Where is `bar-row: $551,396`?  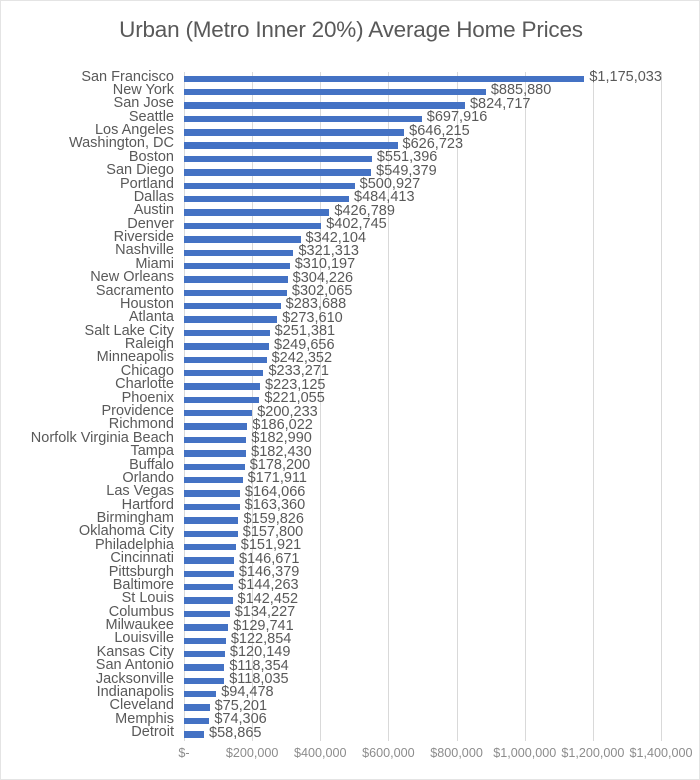
bar-row: $551,396 is located at coordinates (422, 158).